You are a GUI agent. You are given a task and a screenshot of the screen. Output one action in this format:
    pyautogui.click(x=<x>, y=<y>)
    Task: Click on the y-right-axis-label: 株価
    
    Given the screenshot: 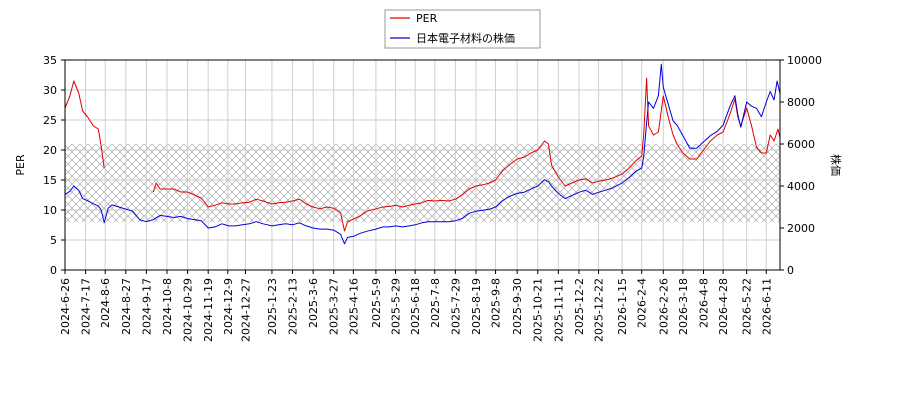 What is the action you would take?
    pyautogui.click(x=836, y=165)
    